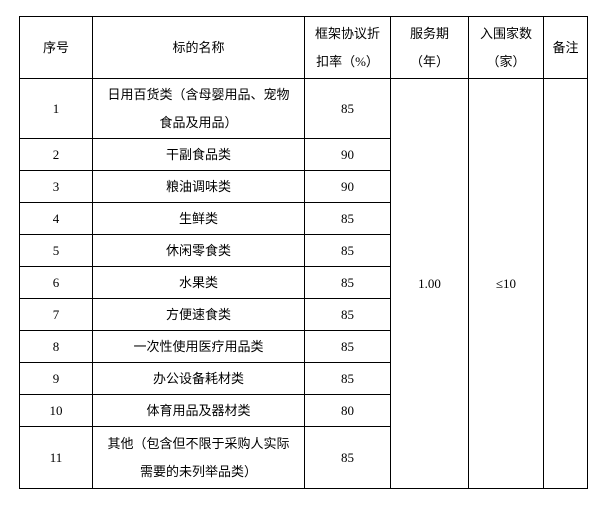 The height and width of the screenshot is (506, 611). Describe the element at coordinates (198, 154) in the screenshot. I see `lot-name: 干副食品类` at that location.